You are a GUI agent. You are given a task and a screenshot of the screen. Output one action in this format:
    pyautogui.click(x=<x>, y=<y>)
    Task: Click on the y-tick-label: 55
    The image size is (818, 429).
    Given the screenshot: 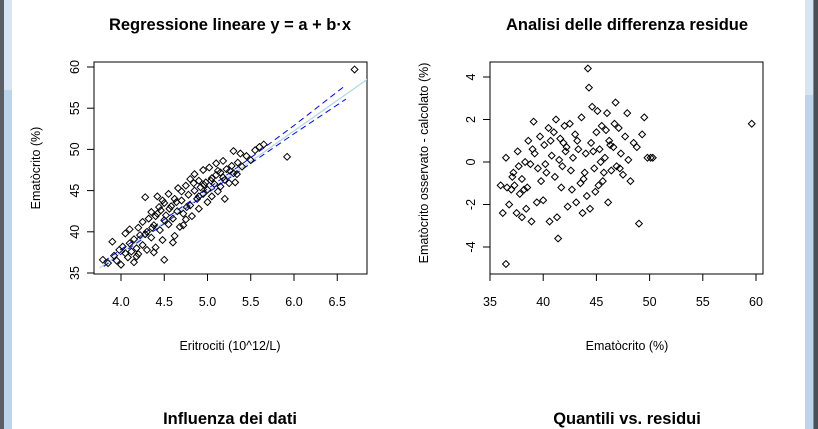 What is the action you would take?
    pyautogui.click(x=75, y=108)
    